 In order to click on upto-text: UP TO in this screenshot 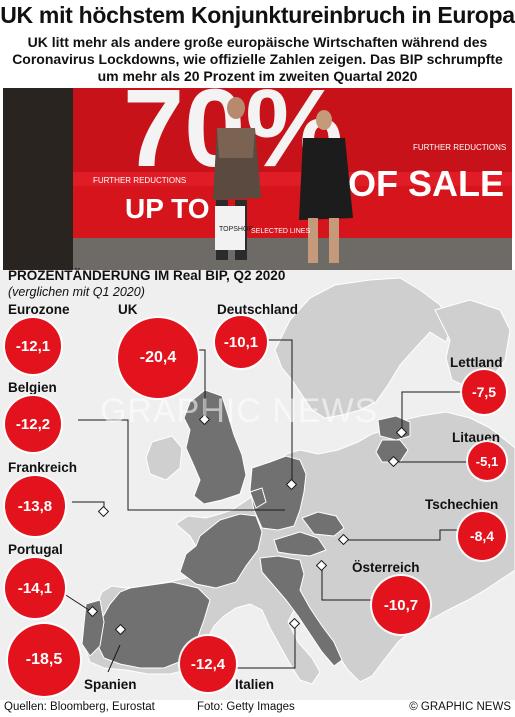, I will do `click(167, 208)`.